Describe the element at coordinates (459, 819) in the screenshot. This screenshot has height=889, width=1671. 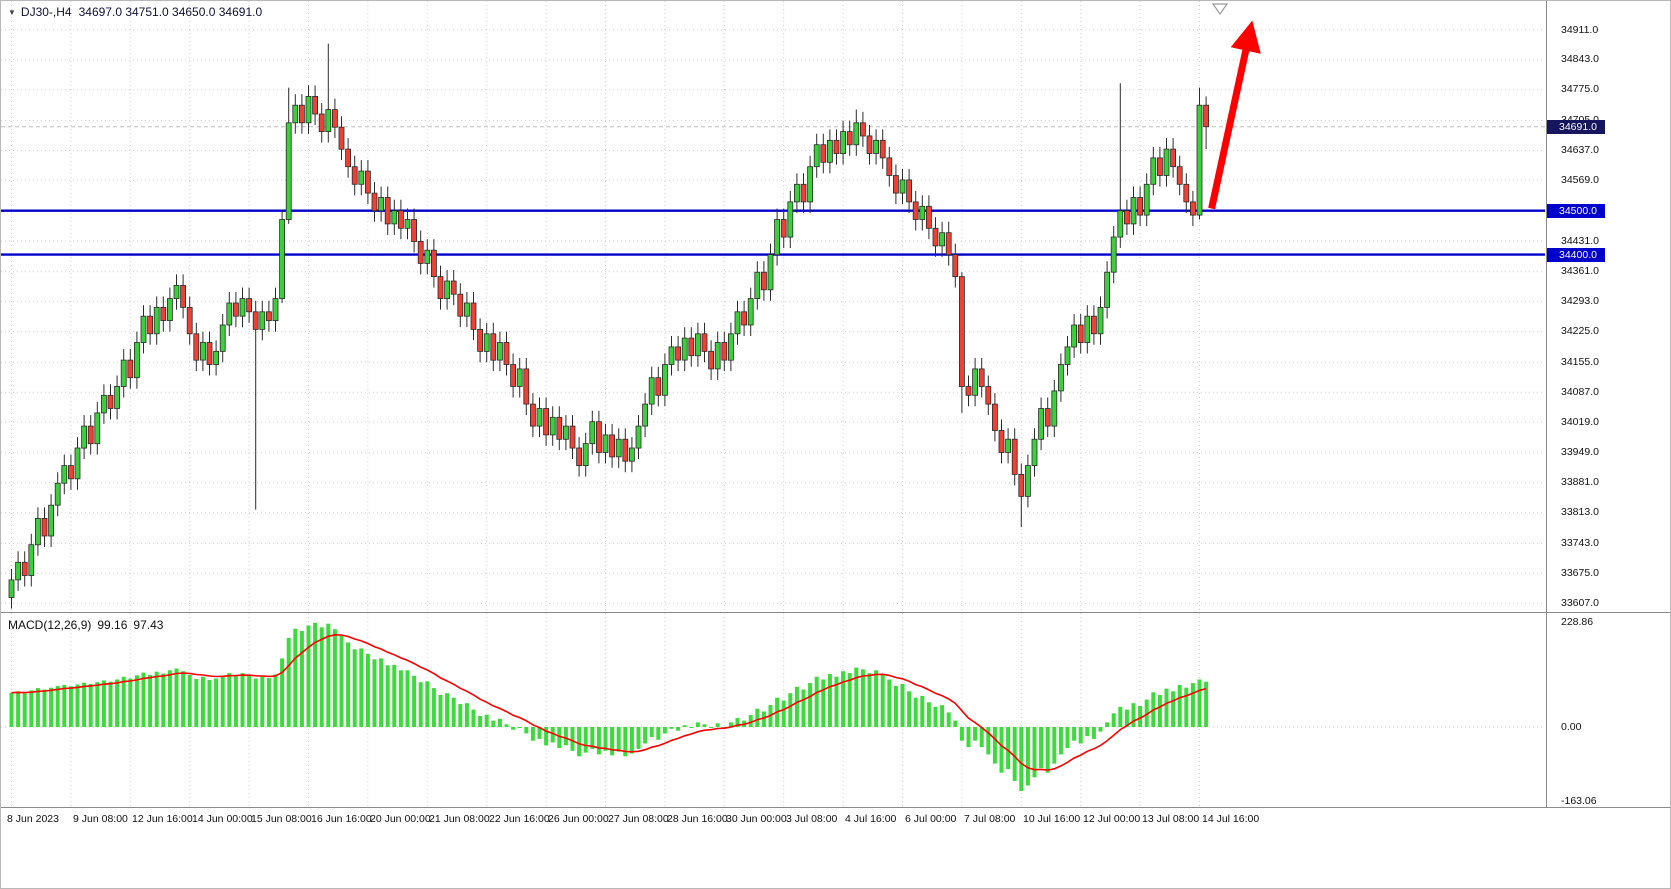
I see `time-axis-label: 21 Jun 08:00` at that location.